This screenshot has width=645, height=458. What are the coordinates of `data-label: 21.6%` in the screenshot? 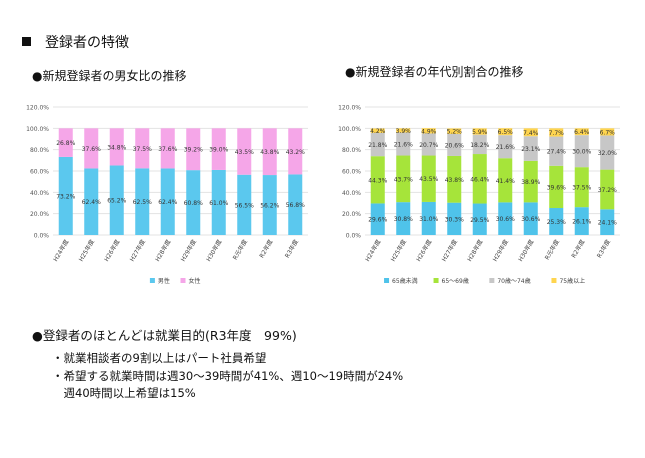 It's located at (505, 147).